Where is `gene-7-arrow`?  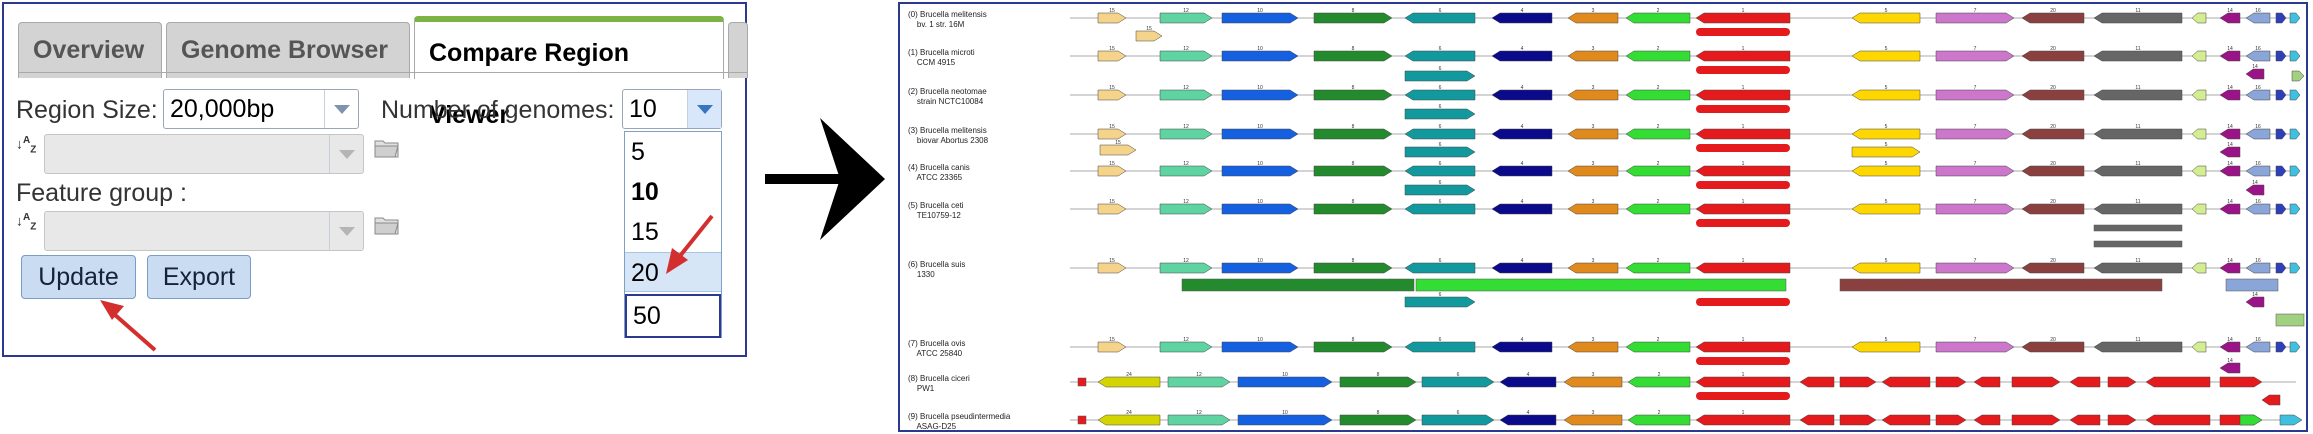 gene-7-arrow is located at coordinates (1975, 171).